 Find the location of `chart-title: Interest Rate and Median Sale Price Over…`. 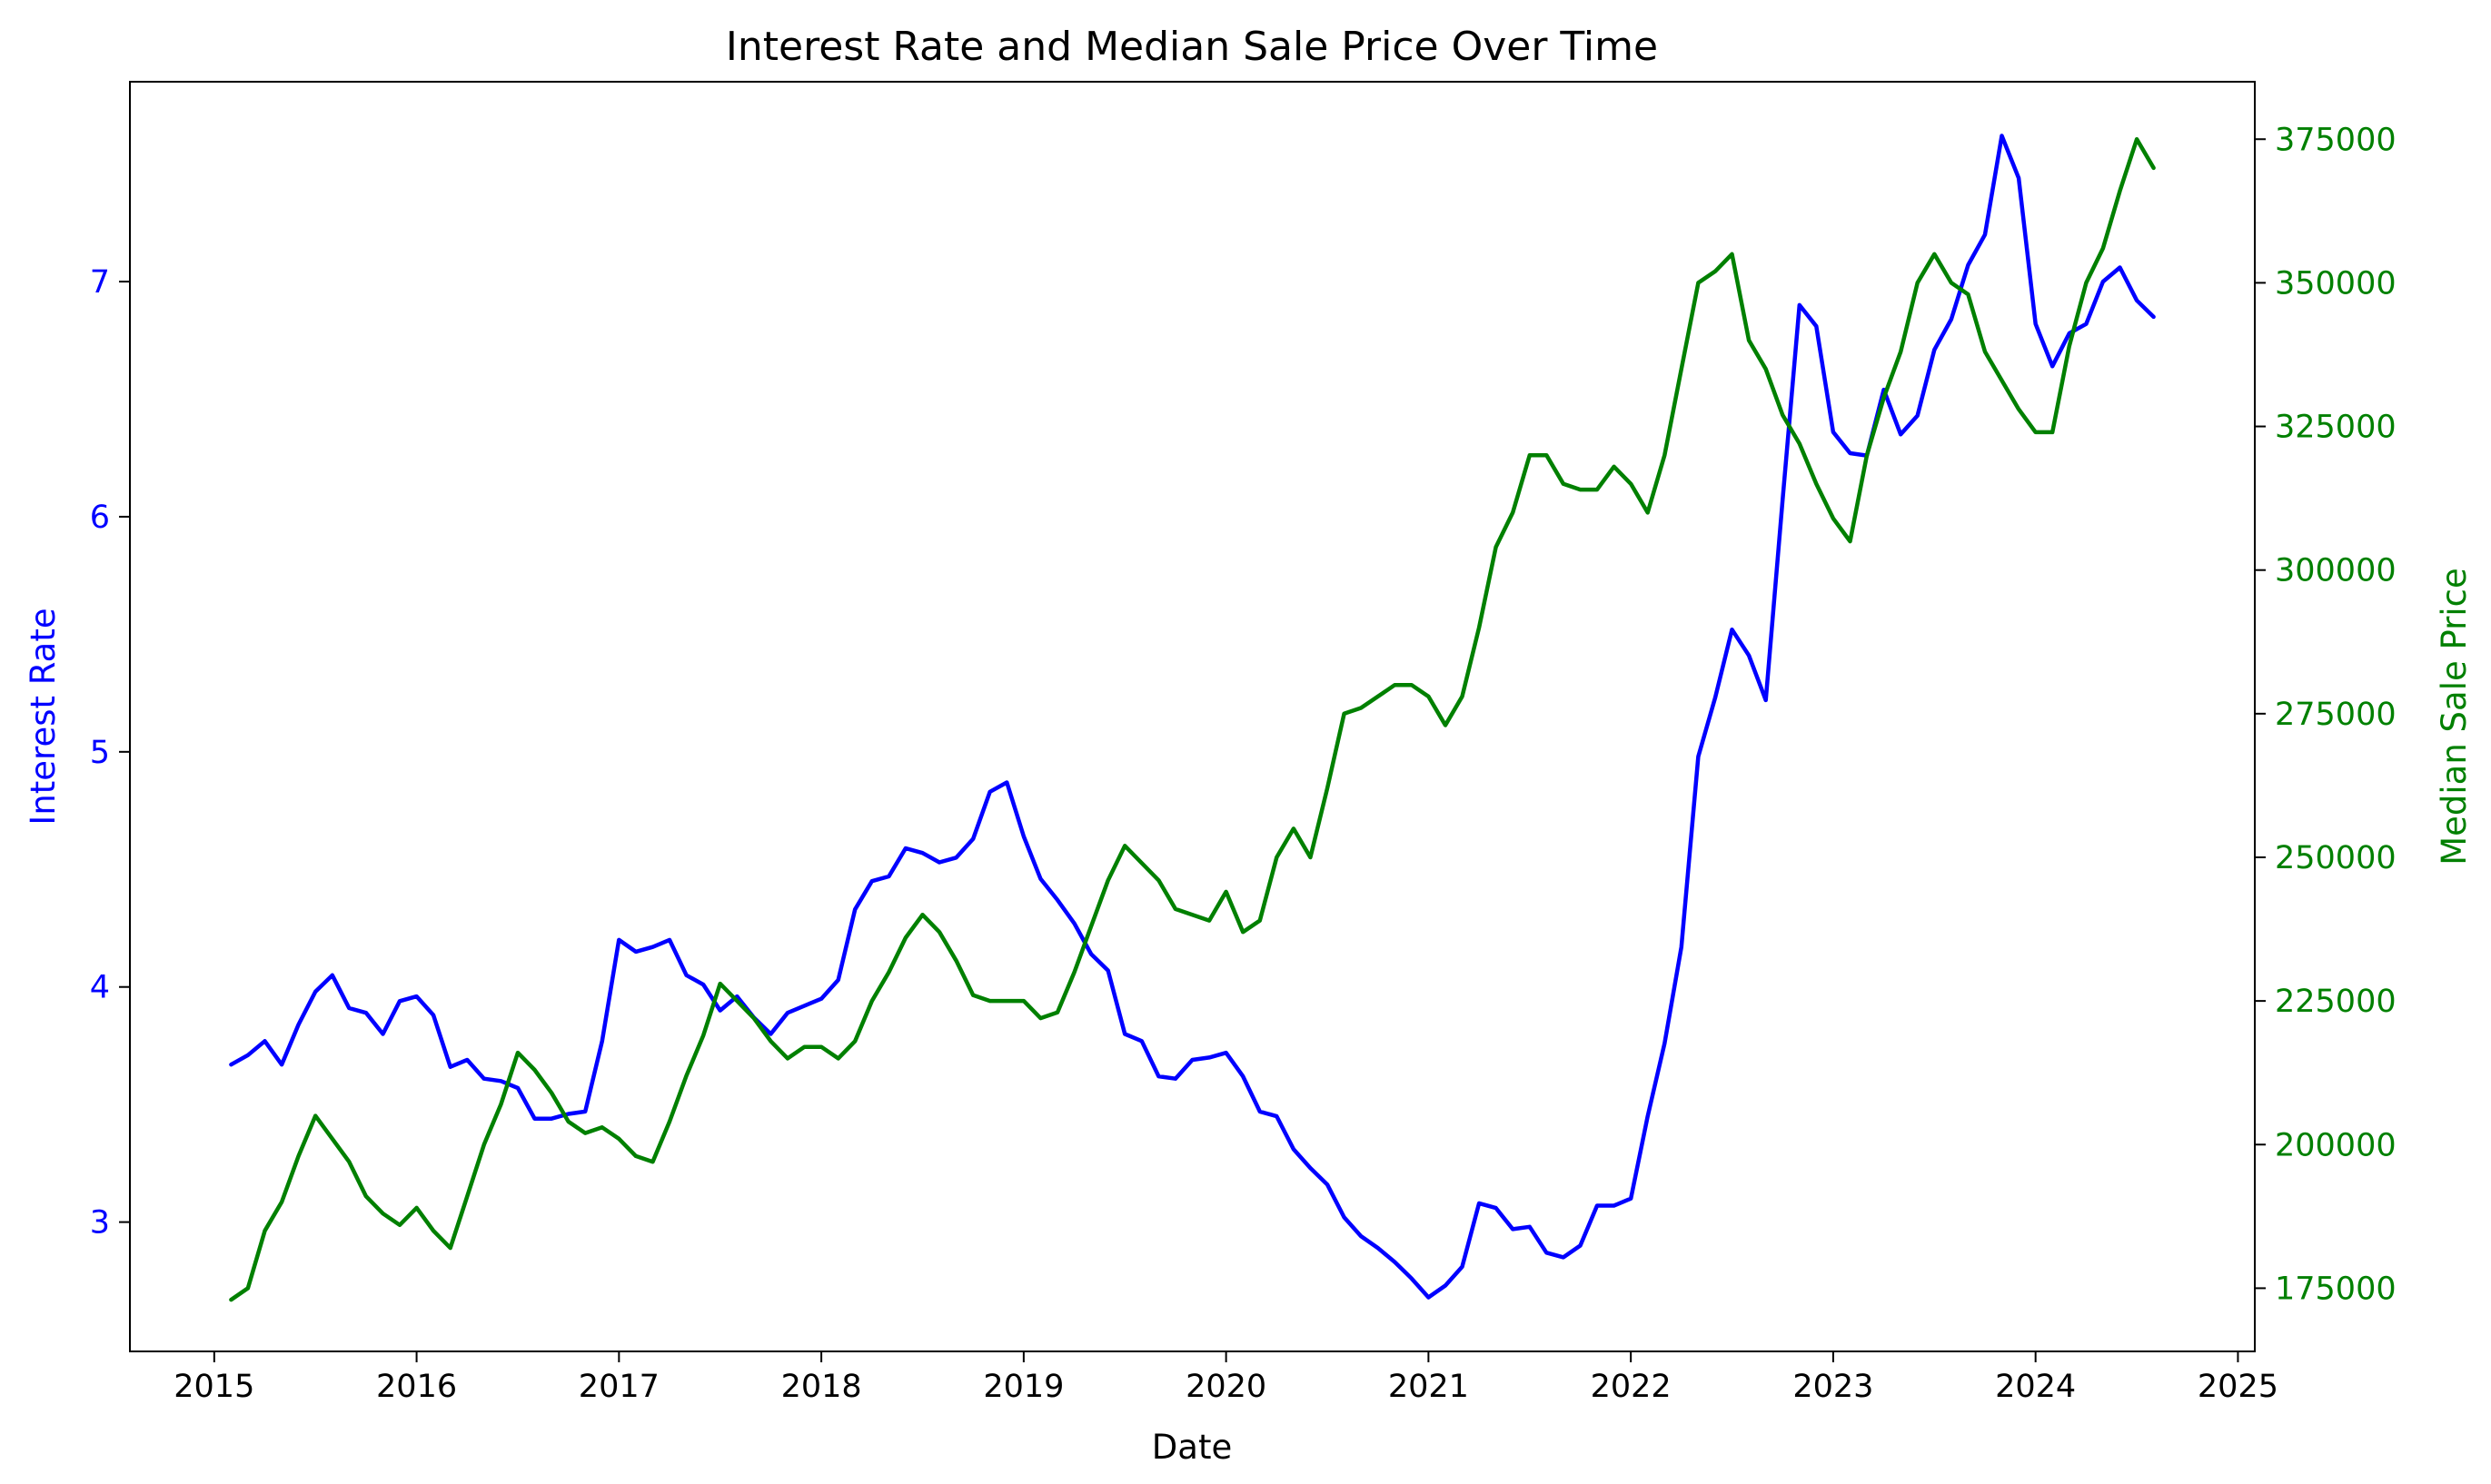

chart-title: Interest Rate and Median Sale Price Over… is located at coordinates (1192, 47).